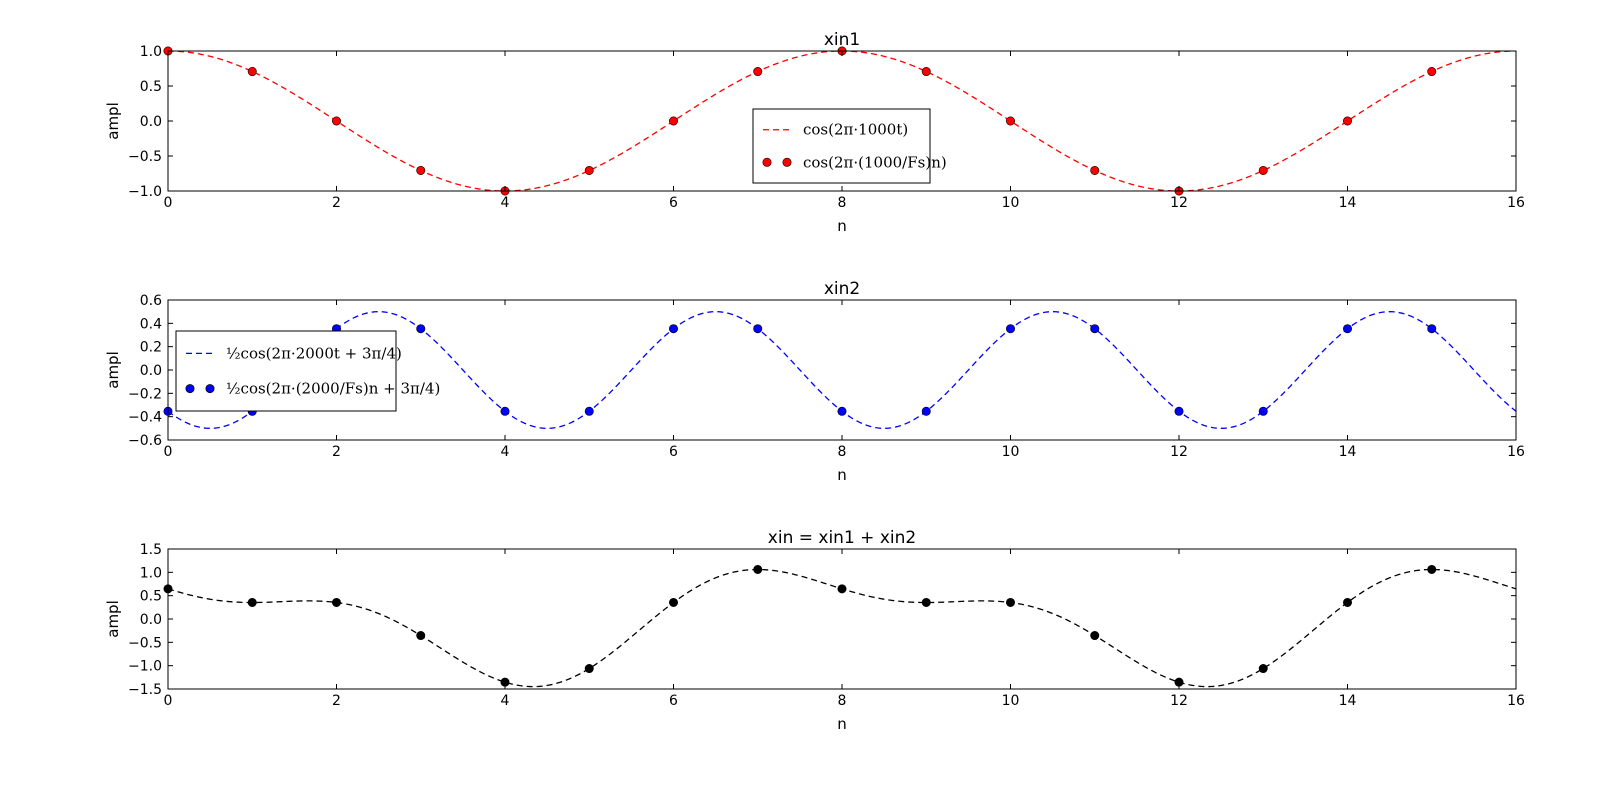 This screenshot has height=787, width=1600. What do you see at coordinates (333, 389) in the screenshot?
I see `legend-entry: ½cos(2π·(2000/Fs)n + 3π/4)` at bounding box center [333, 389].